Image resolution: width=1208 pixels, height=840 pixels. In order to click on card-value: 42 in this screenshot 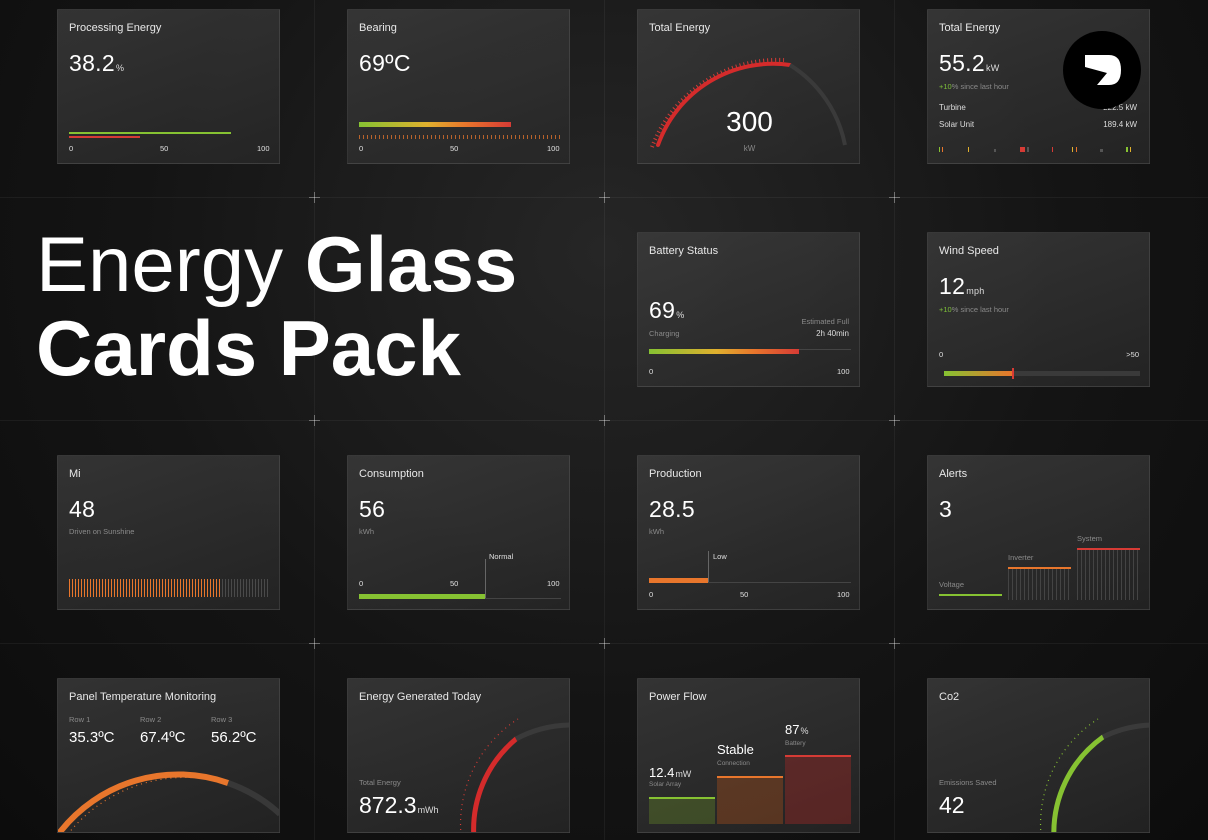, I will do `click(952, 805)`.